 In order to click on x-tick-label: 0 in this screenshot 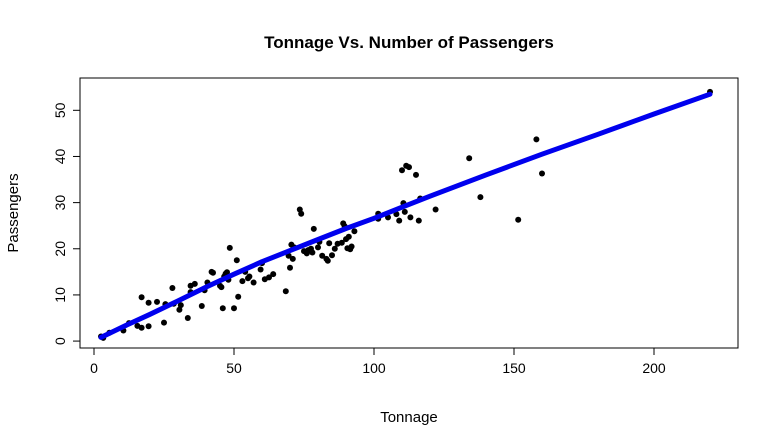, I will do `click(94, 368)`.